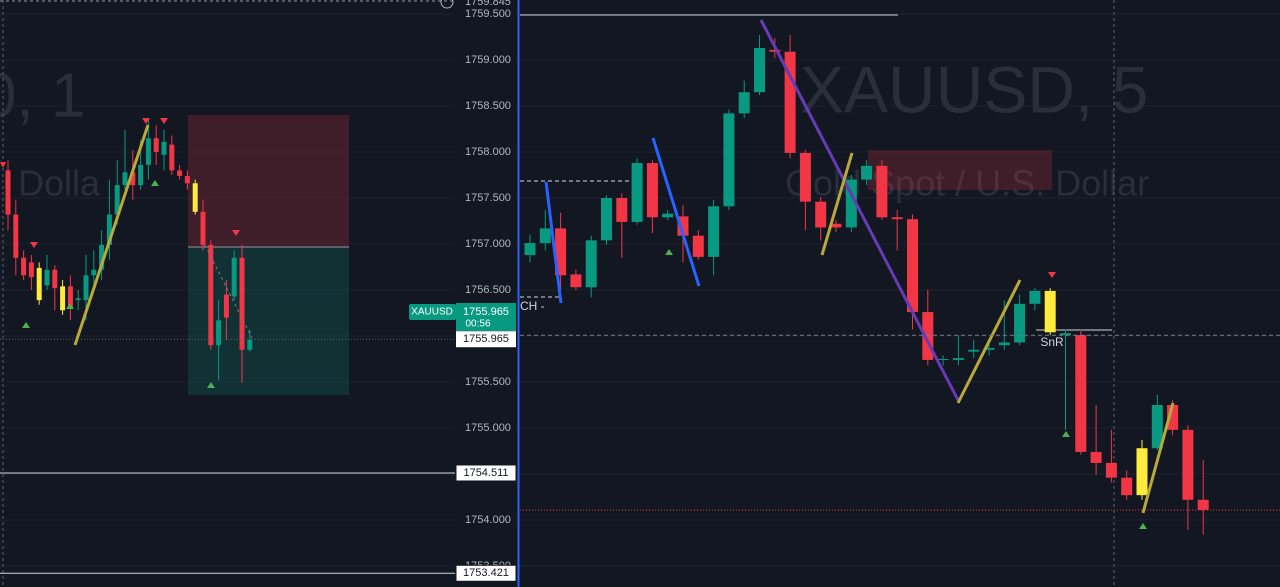  I want to click on y-tick-label: 1755.500, so click(488, 382).